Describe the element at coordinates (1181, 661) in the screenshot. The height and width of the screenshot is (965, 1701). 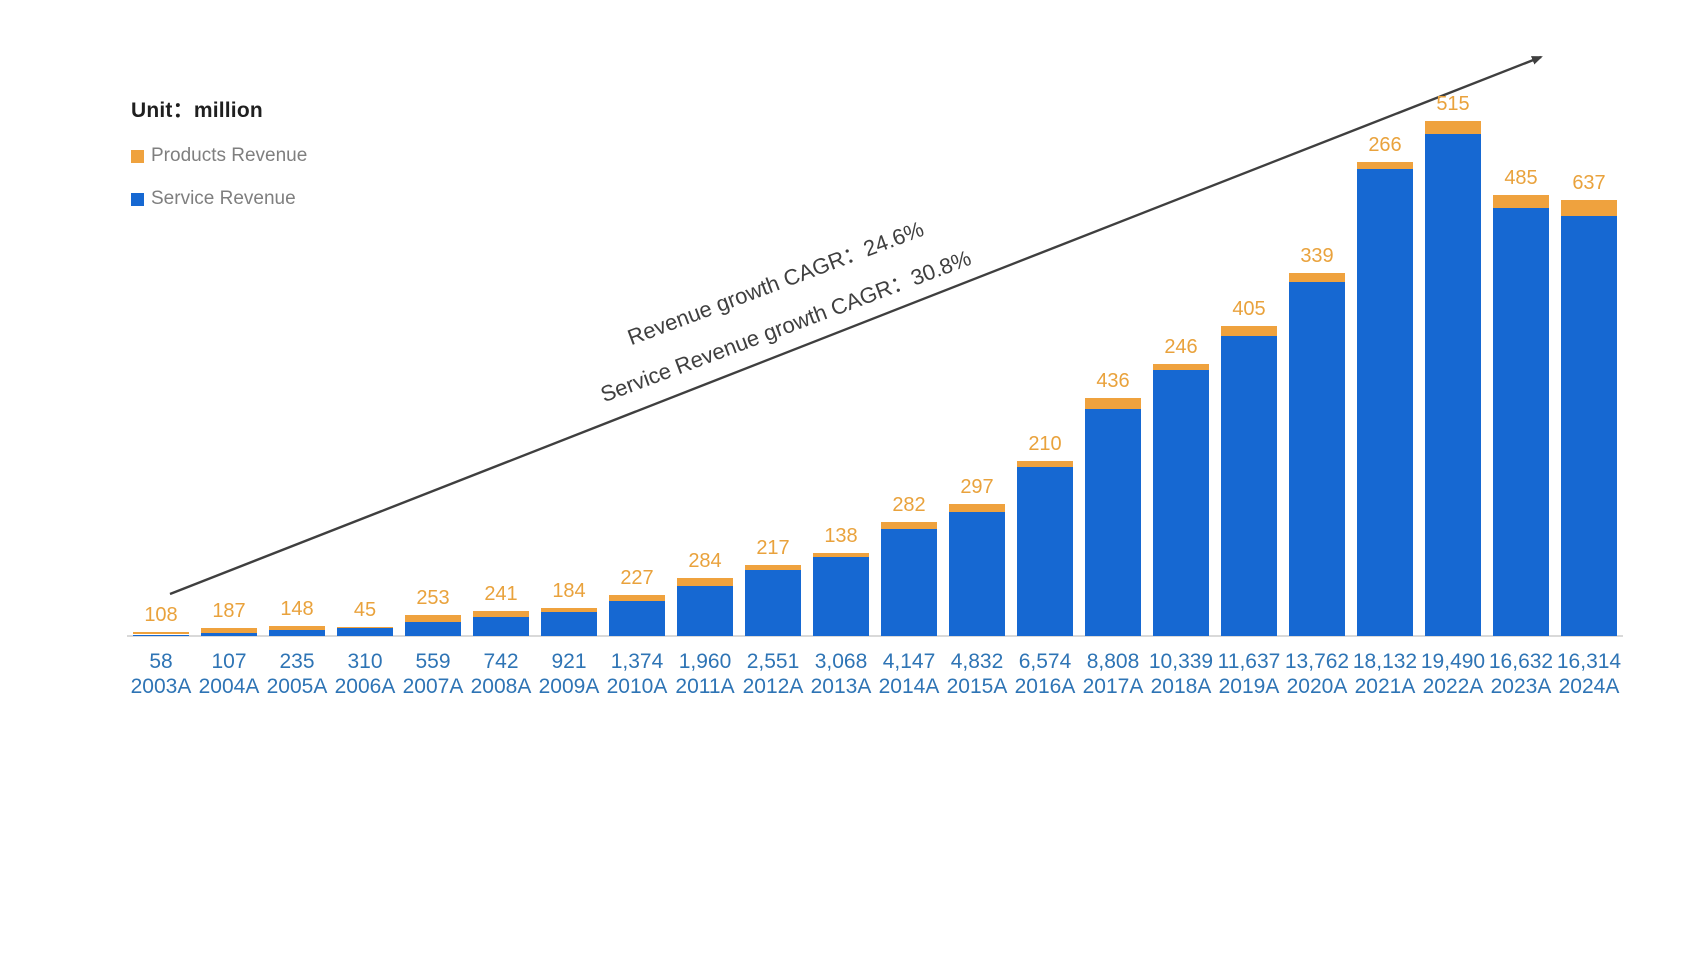
I see `service-value-label-2018A: 10,339` at that location.